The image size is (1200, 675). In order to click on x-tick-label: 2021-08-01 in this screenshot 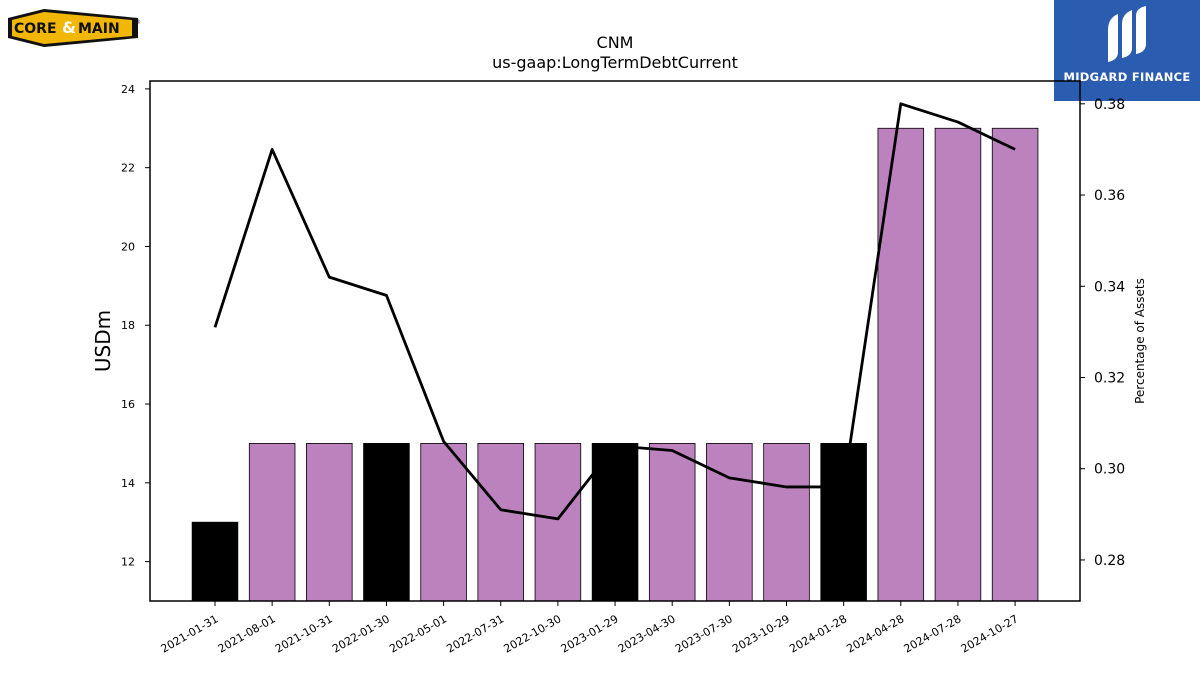, I will do `click(247, 633)`.